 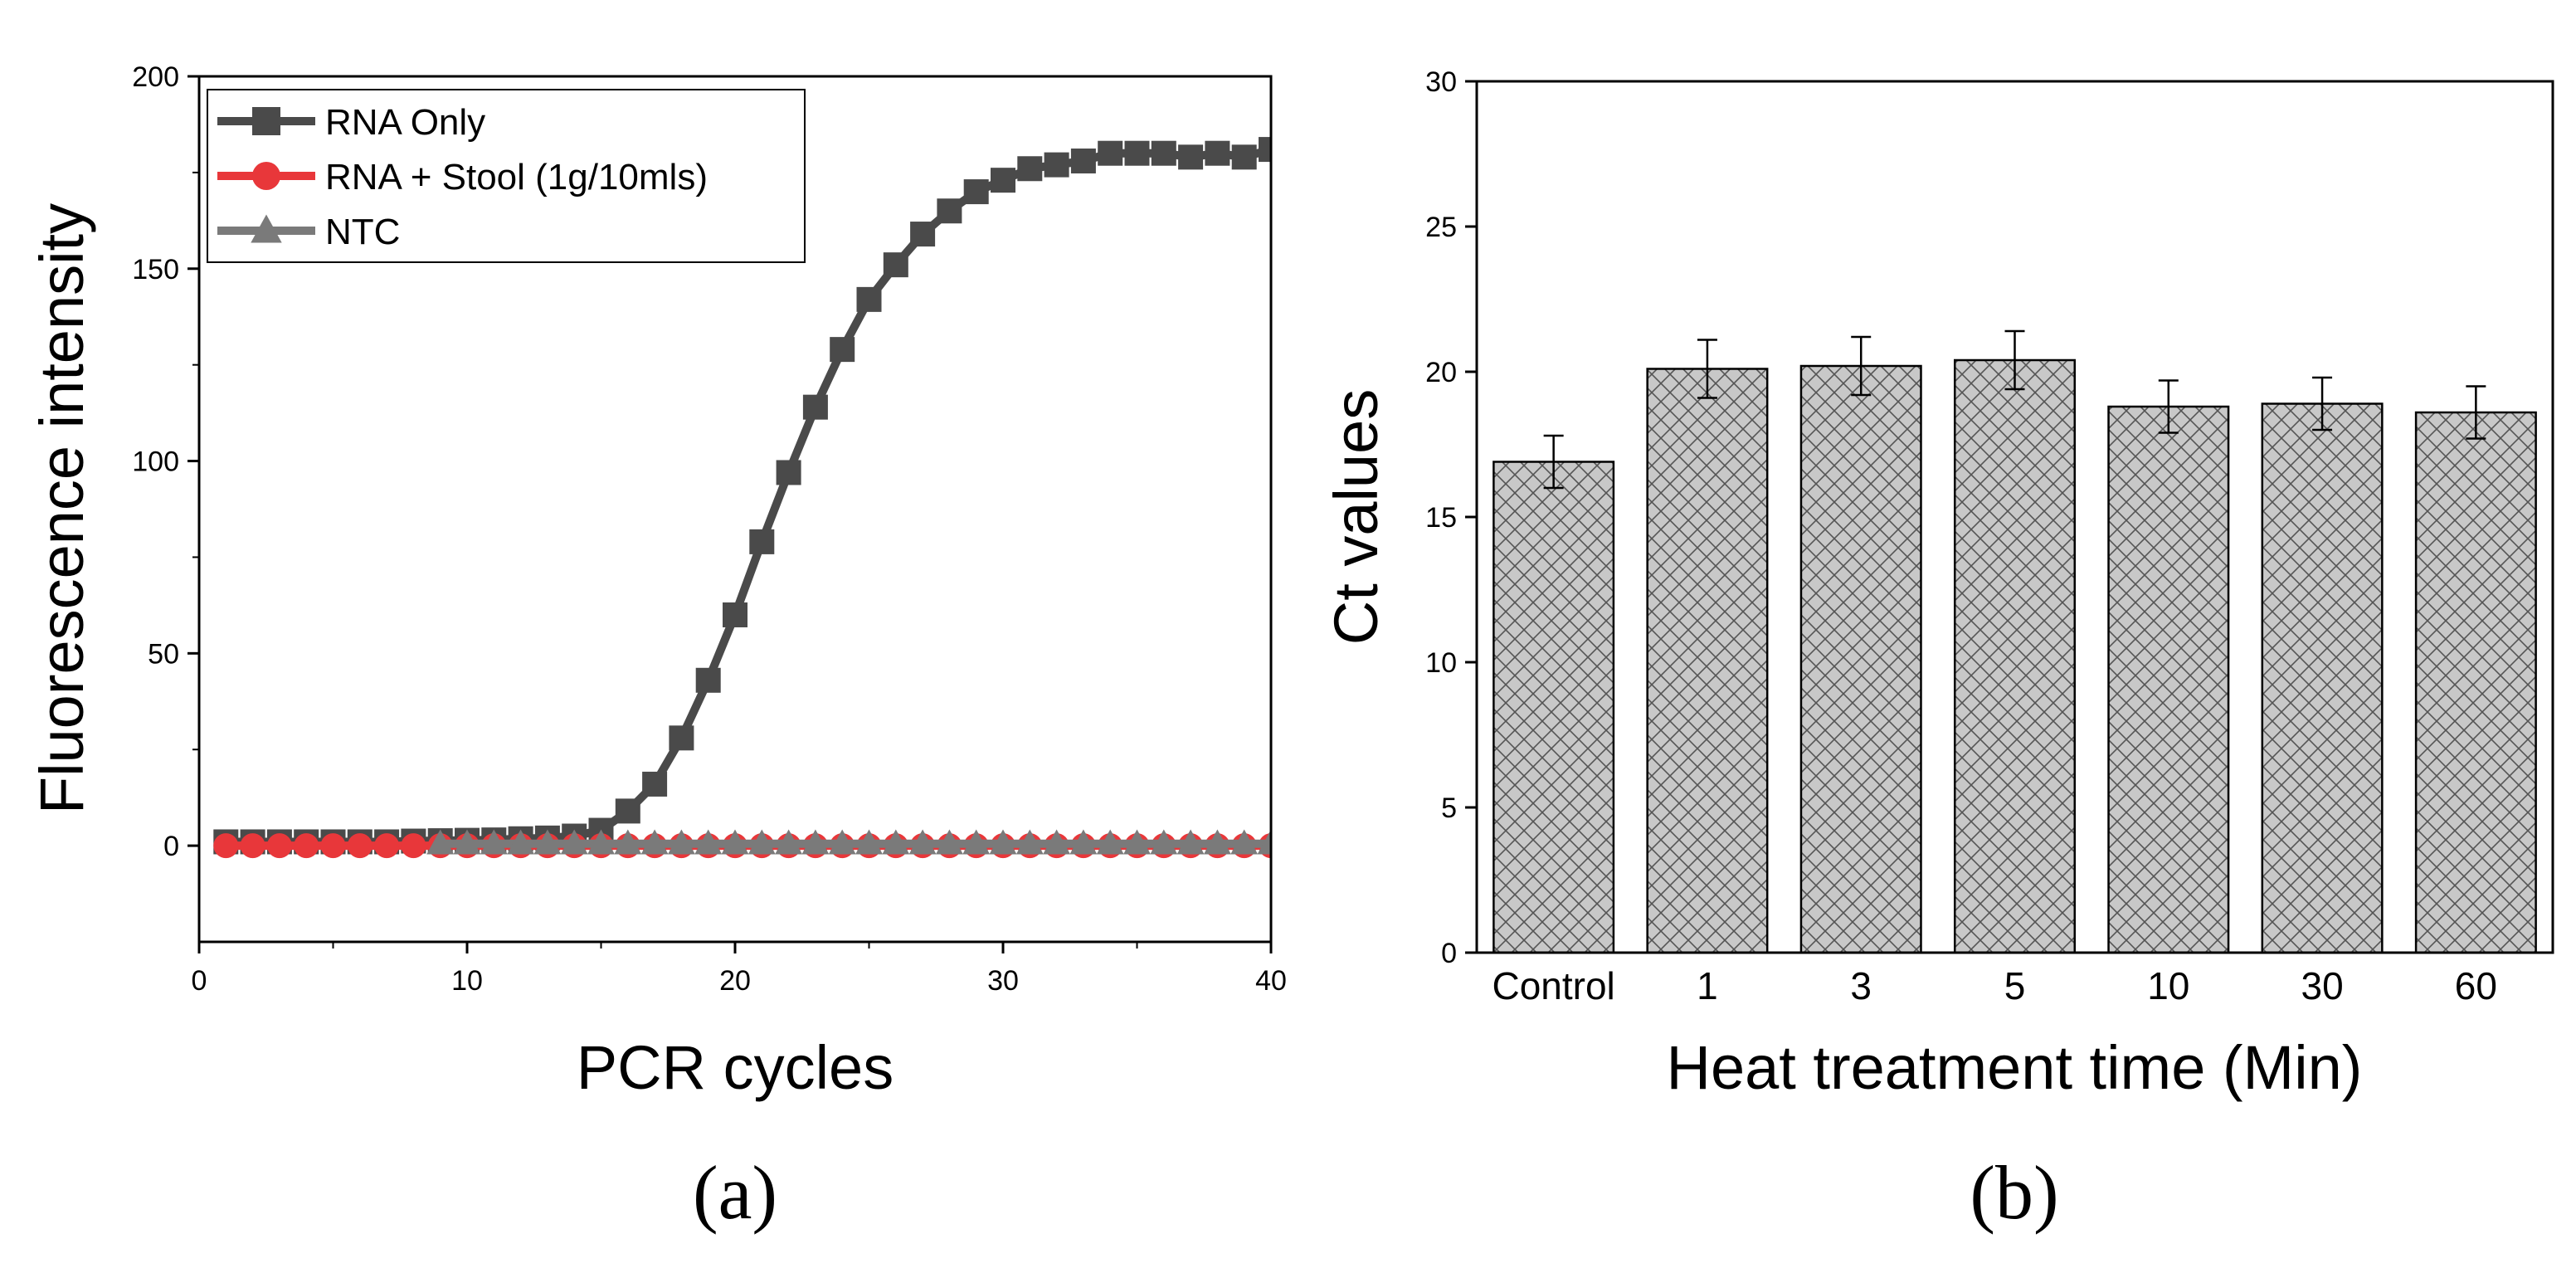 I want to click on bar-group: 30, so click(x=2322, y=691).